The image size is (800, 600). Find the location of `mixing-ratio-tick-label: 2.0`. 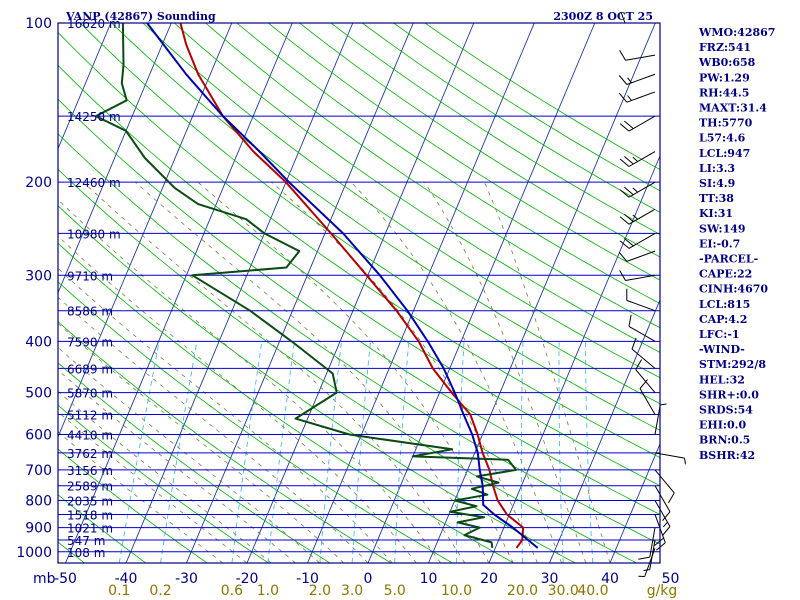

mixing-ratio-tick-label: 2.0 is located at coordinates (320, 591).